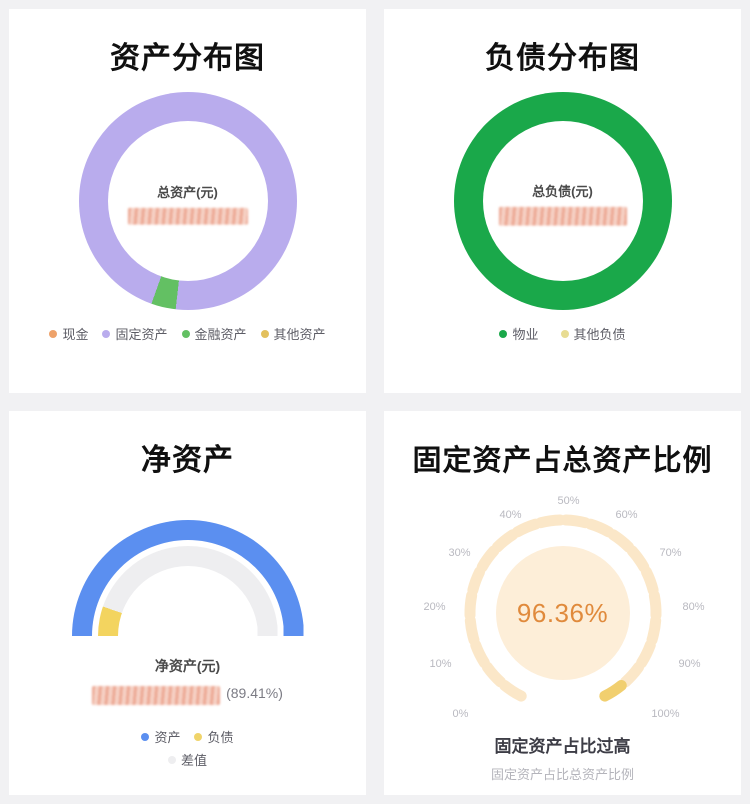 The width and height of the screenshot is (750, 804). I want to click on gauge-tick-70: 70%, so click(670, 553).